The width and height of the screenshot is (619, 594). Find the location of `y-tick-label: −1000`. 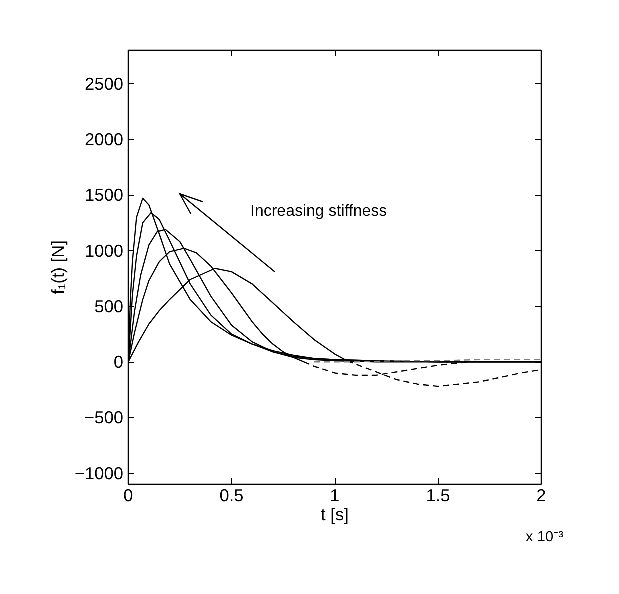

y-tick-label: −1000 is located at coordinates (99, 473).